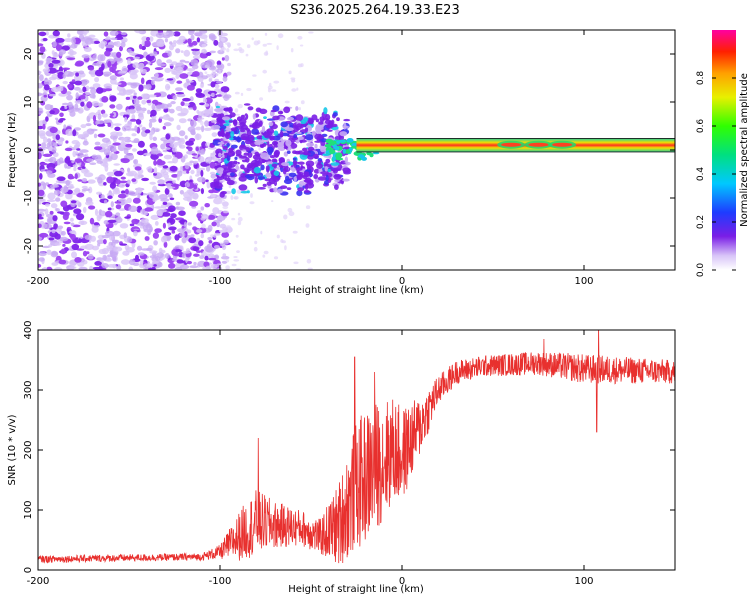 Image resolution: width=750 pixels, height=600 pixels. What do you see at coordinates (356, 290) in the screenshot?
I see `spectrogram-xlabel: Height of straight line (km)` at bounding box center [356, 290].